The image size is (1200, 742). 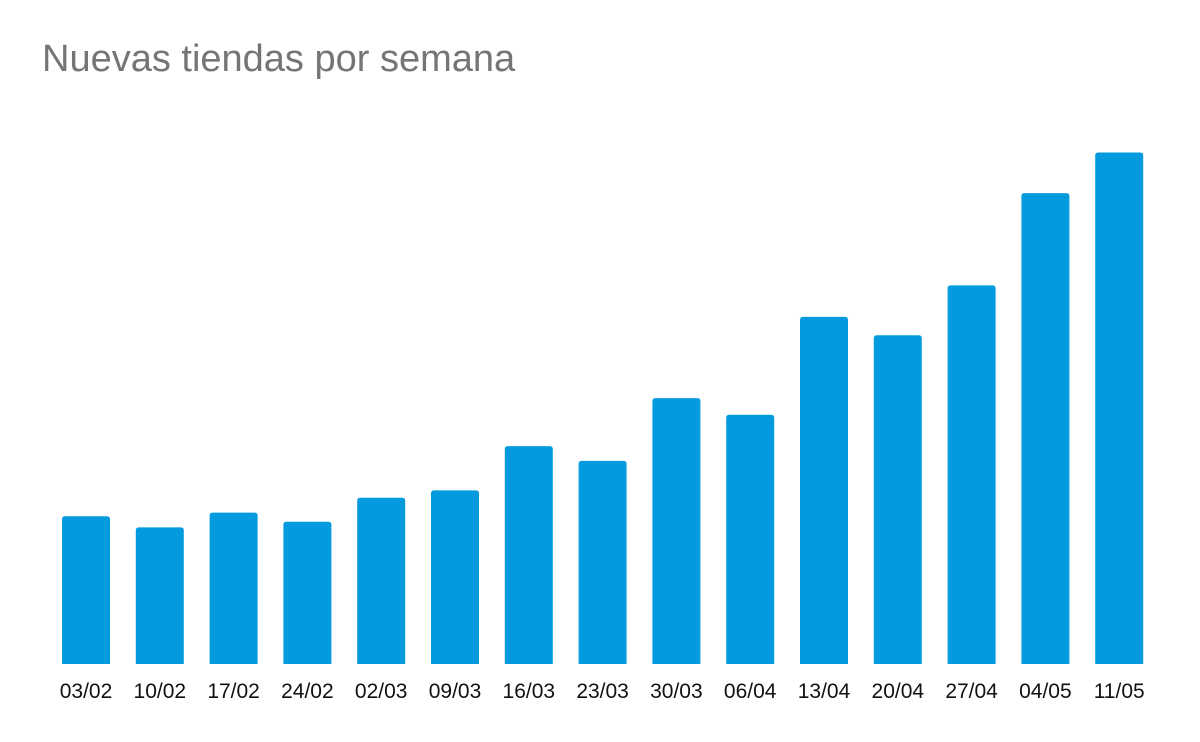 I want to click on x-tick-label: 06/04, so click(x=750, y=691).